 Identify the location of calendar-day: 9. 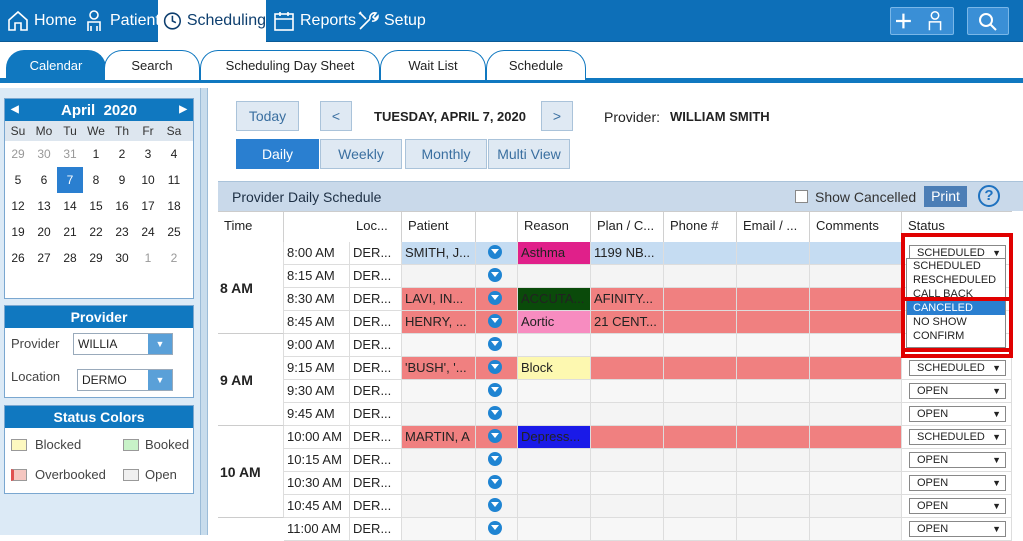
(122, 180).